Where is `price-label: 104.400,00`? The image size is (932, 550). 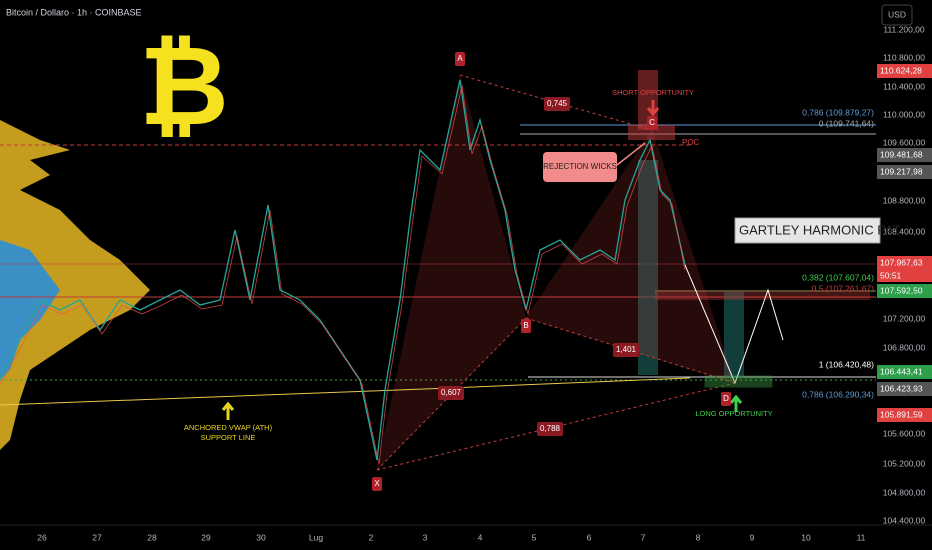
price-label: 104.400,00 is located at coordinates (904, 520).